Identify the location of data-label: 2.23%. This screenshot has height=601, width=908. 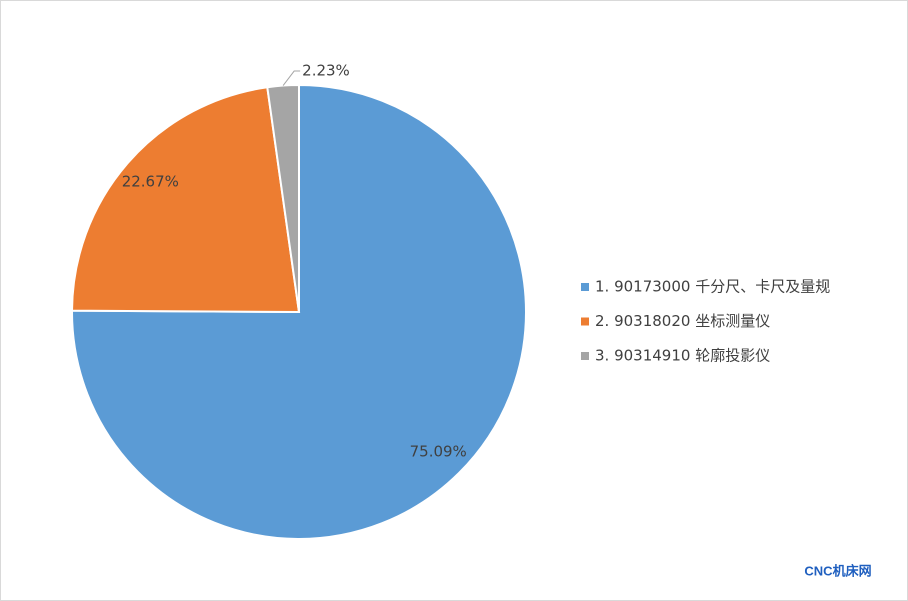
(326, 71).